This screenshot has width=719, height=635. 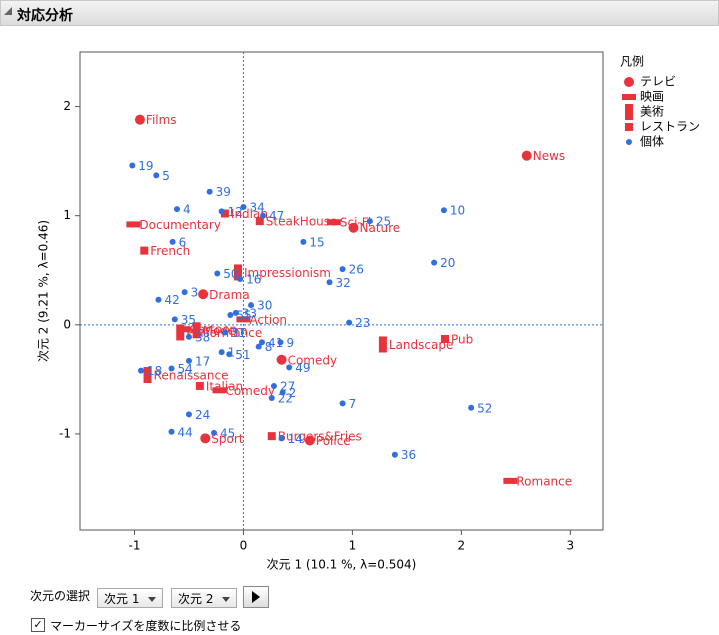 I want to click on legend-title: 凡例, so click(x=632, y=62).